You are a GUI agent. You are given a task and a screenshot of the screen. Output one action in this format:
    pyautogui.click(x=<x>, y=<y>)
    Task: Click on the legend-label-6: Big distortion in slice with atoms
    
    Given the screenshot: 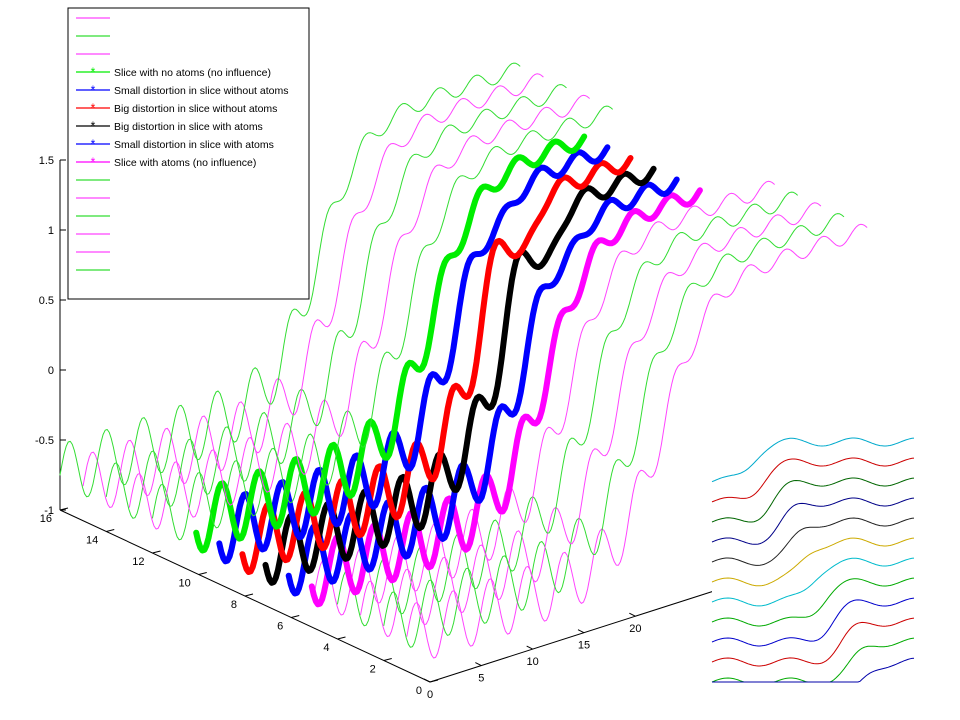 What is the action you would take?
    pyautogui.click(x=188, y=127)
    